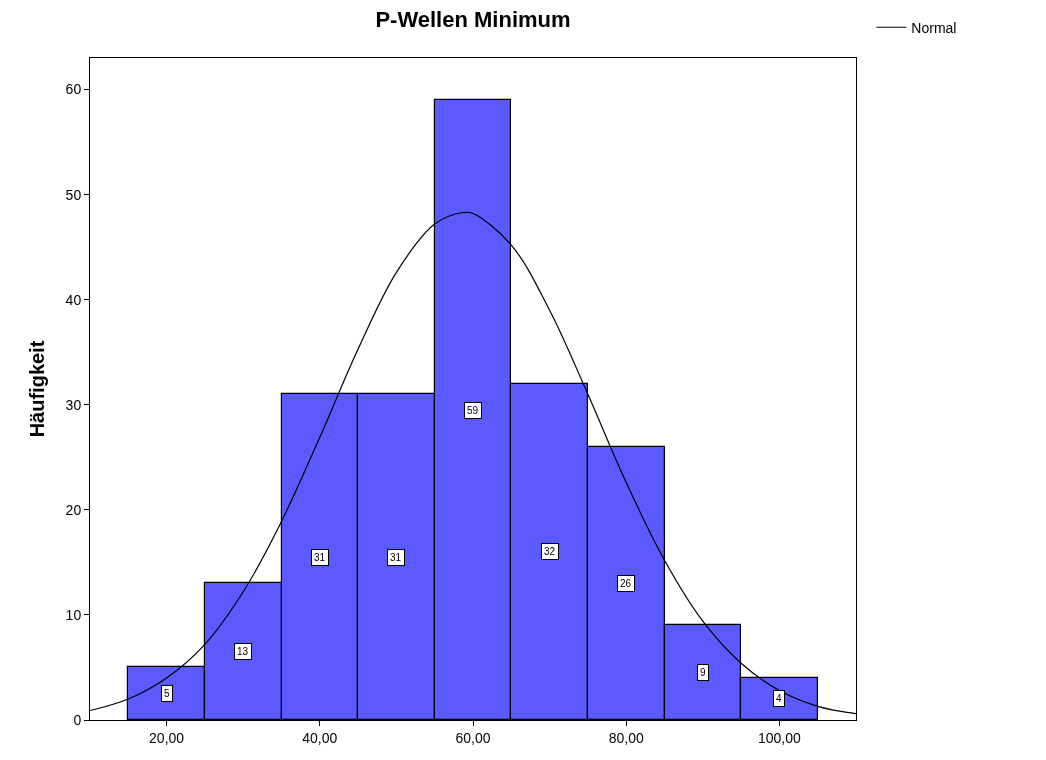  I want to click on x-tick-label: 100,00, so click(779, 737).